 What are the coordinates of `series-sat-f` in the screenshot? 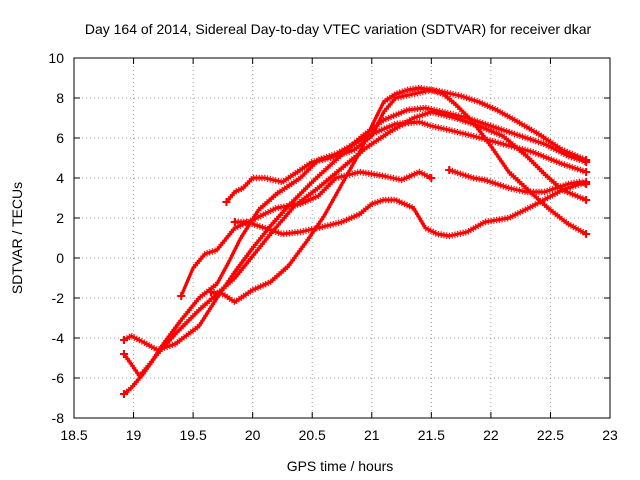 It's located at (406, 146).